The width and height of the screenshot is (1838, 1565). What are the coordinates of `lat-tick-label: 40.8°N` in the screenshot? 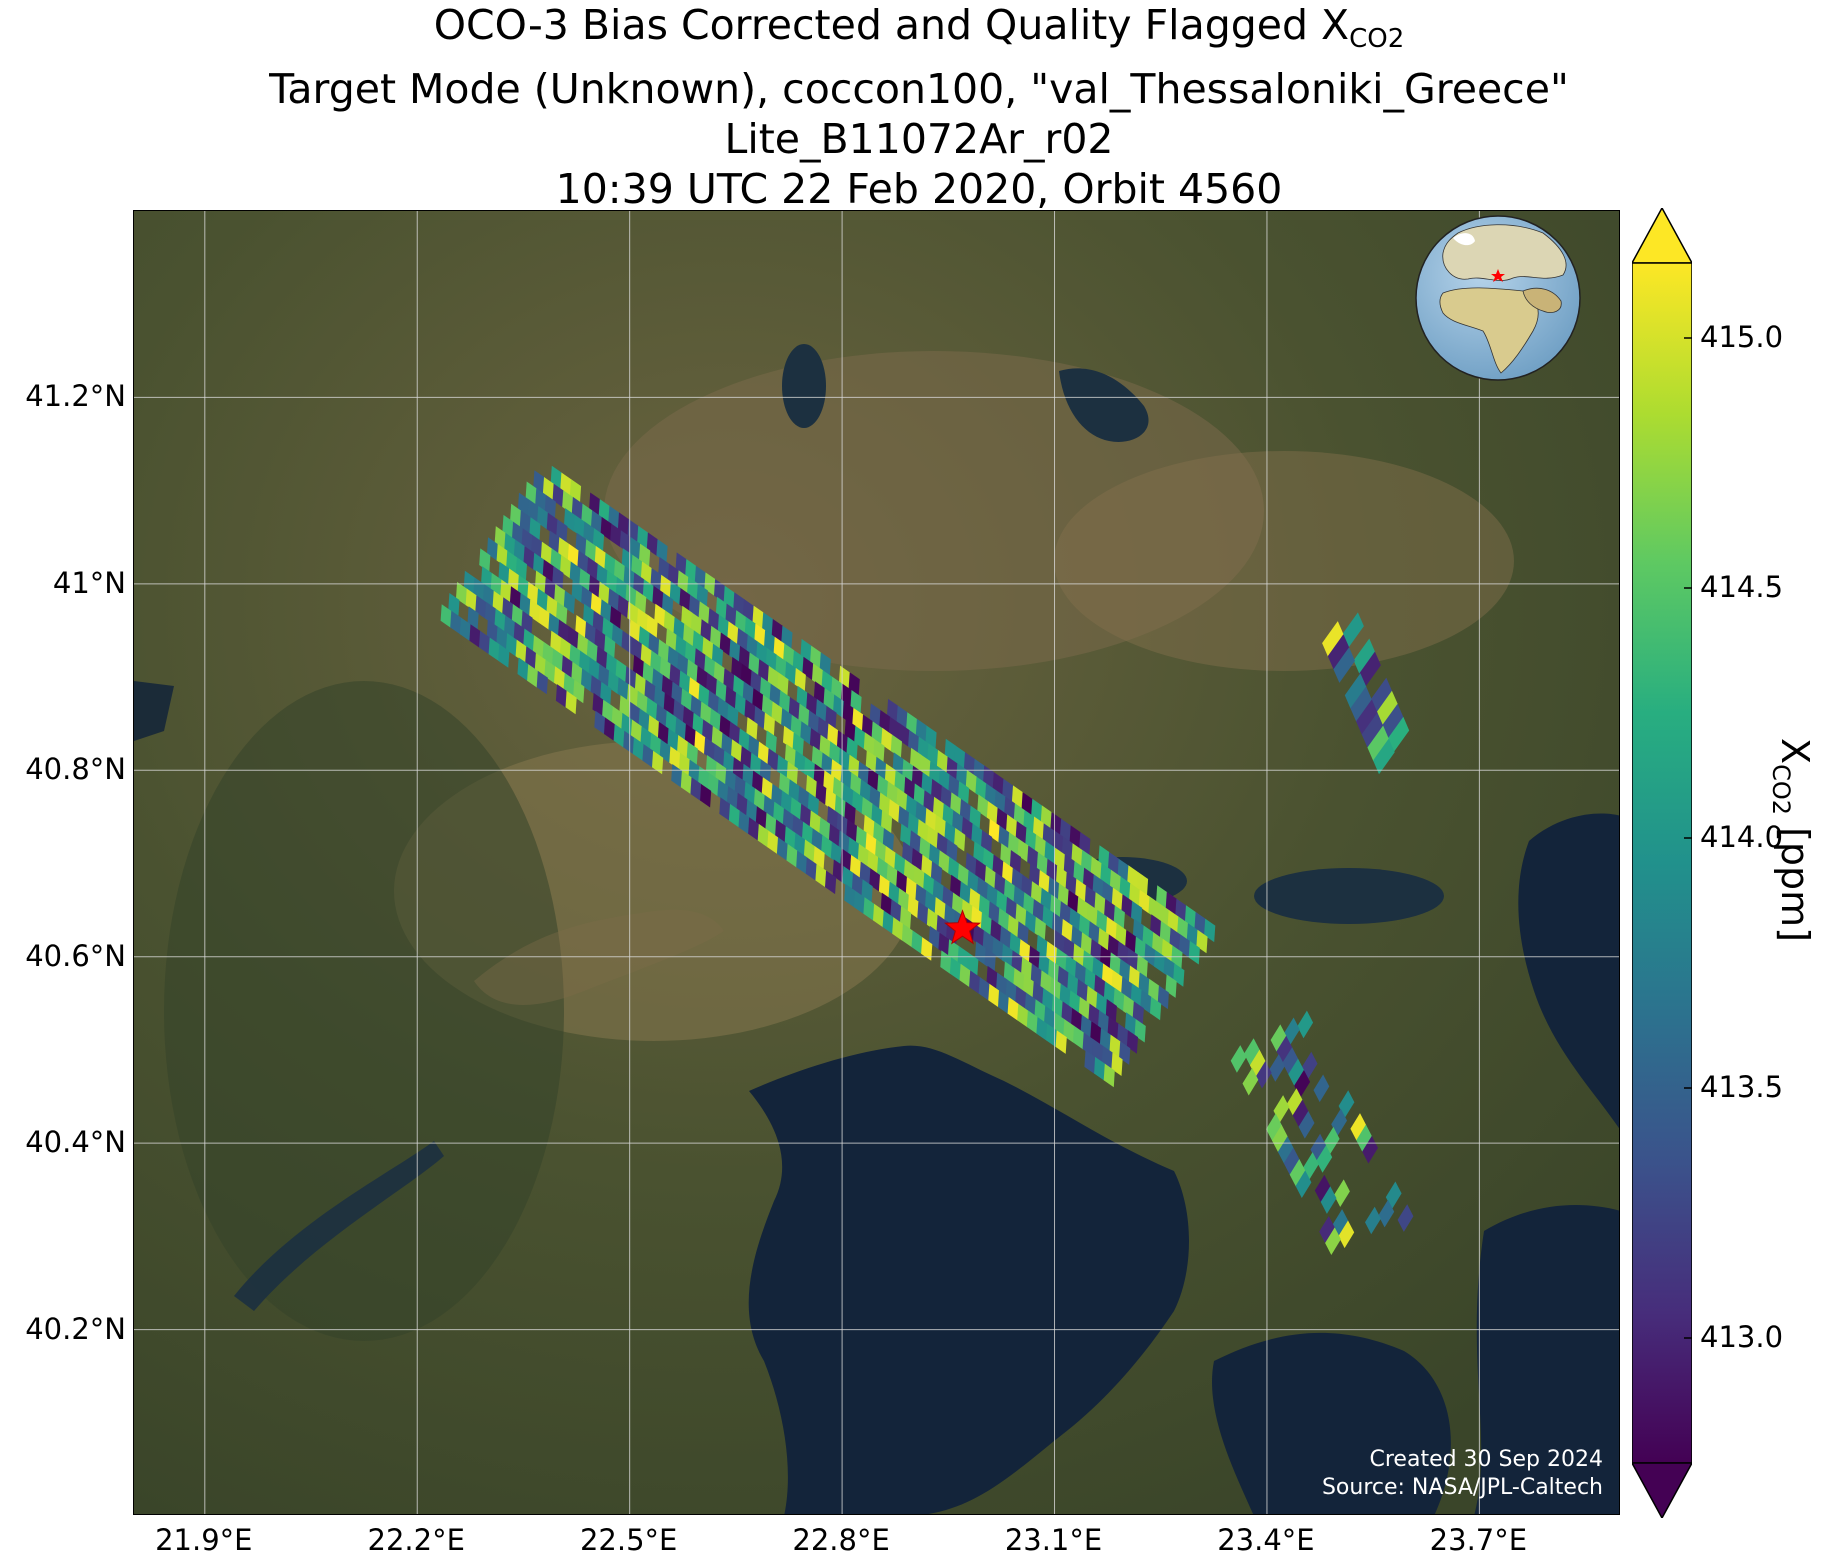 It's located at (75, 769).